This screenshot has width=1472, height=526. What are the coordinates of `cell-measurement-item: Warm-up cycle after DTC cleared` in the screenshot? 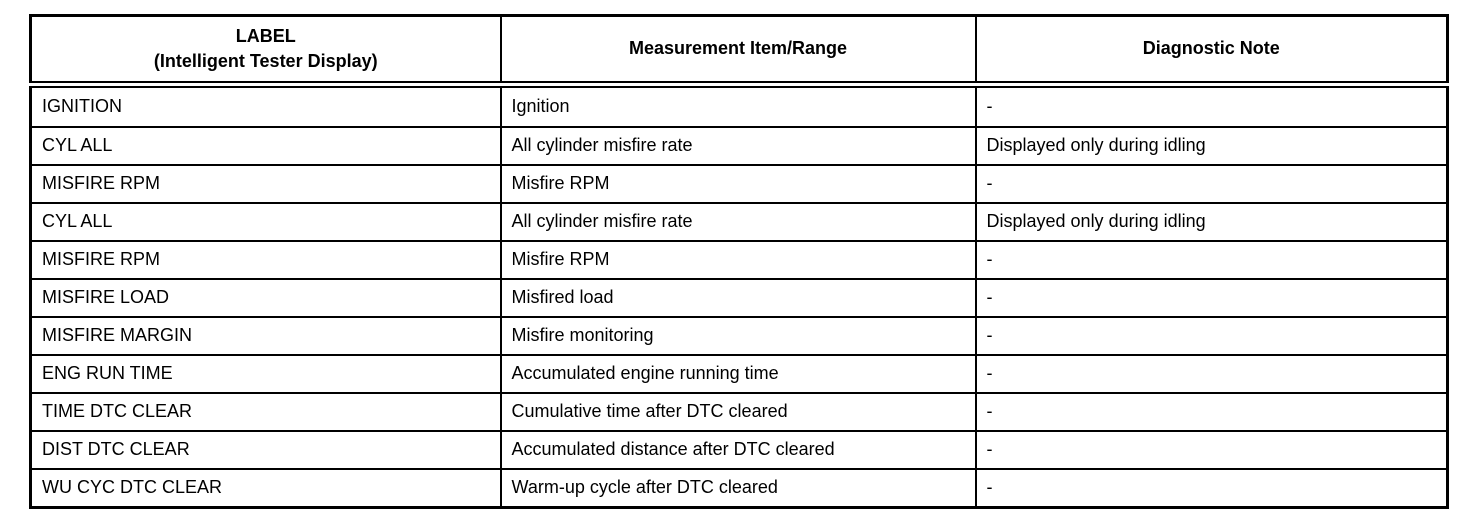 It's located at (738, 488).